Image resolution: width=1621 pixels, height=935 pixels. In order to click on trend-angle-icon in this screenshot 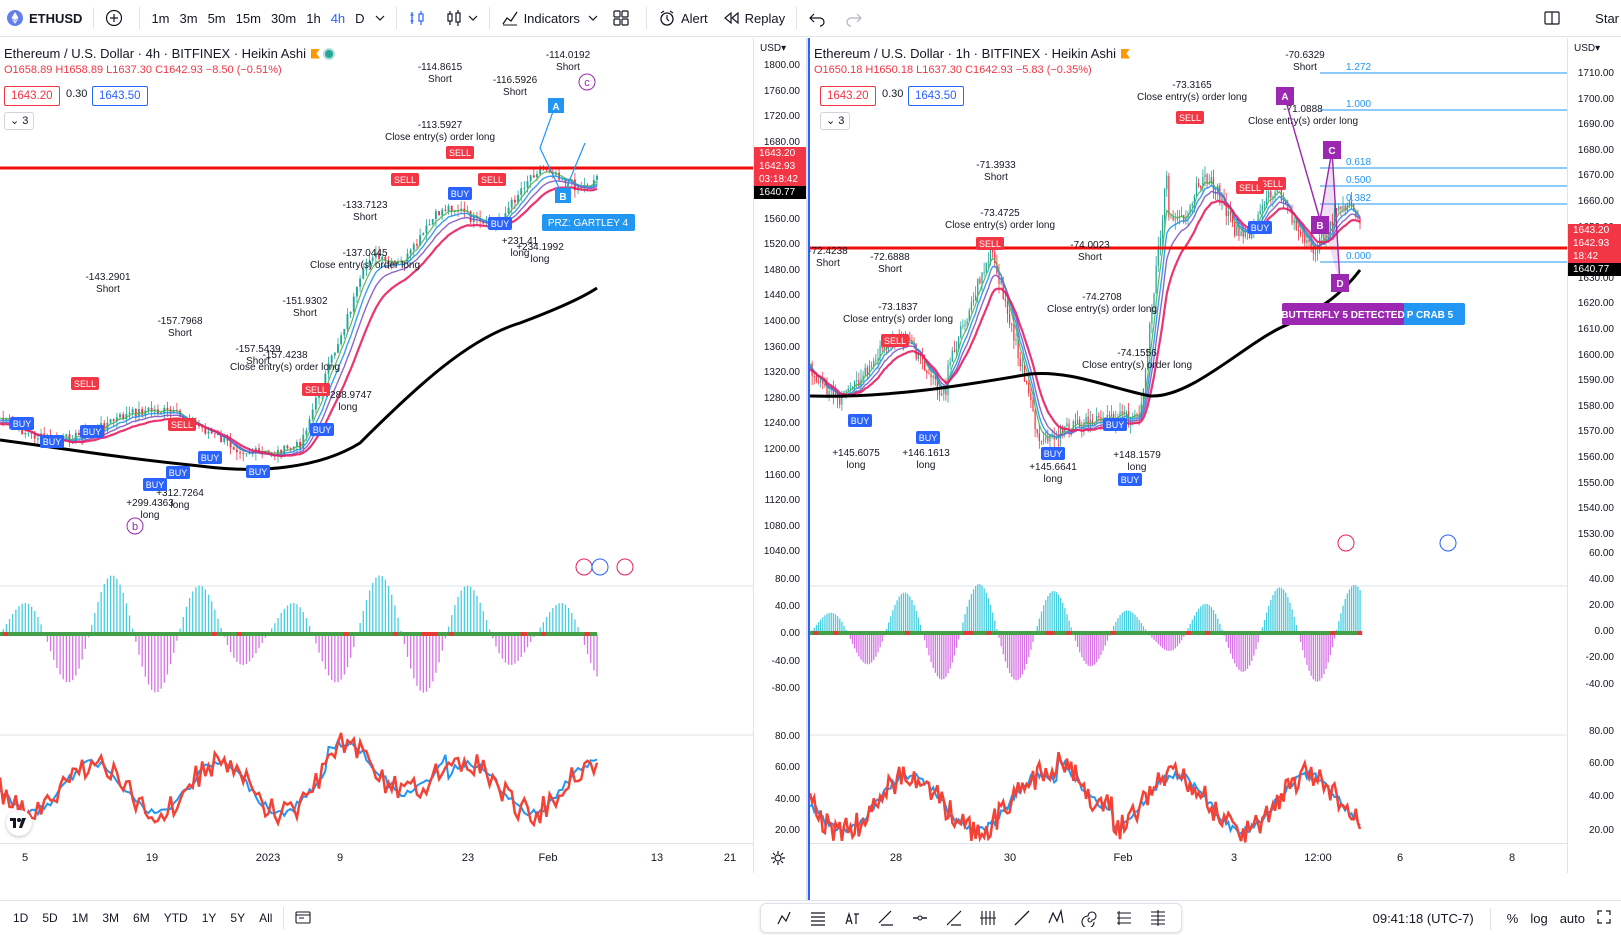, I will do `click(954, 918)`.